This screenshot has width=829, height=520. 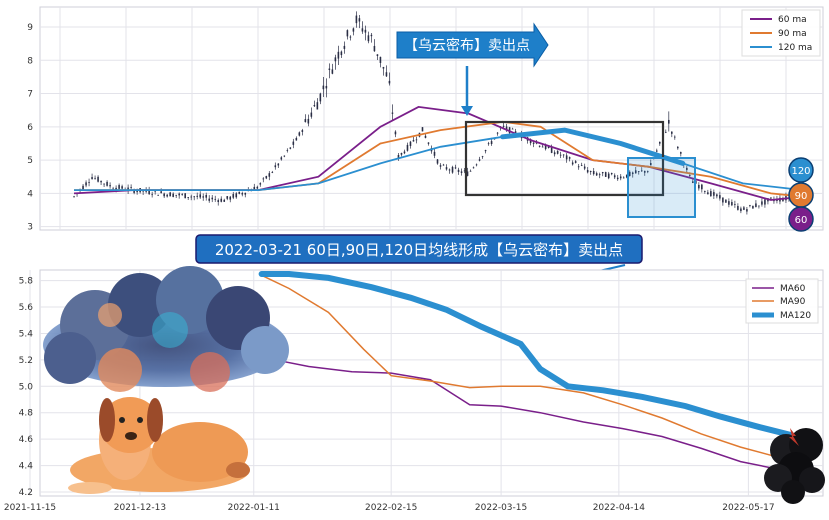 What do you see at coordinates (501, 508) in the screenshot?
I see `bottom-x-tick-label: 2022-03-15` at bounding box center [501, 508].